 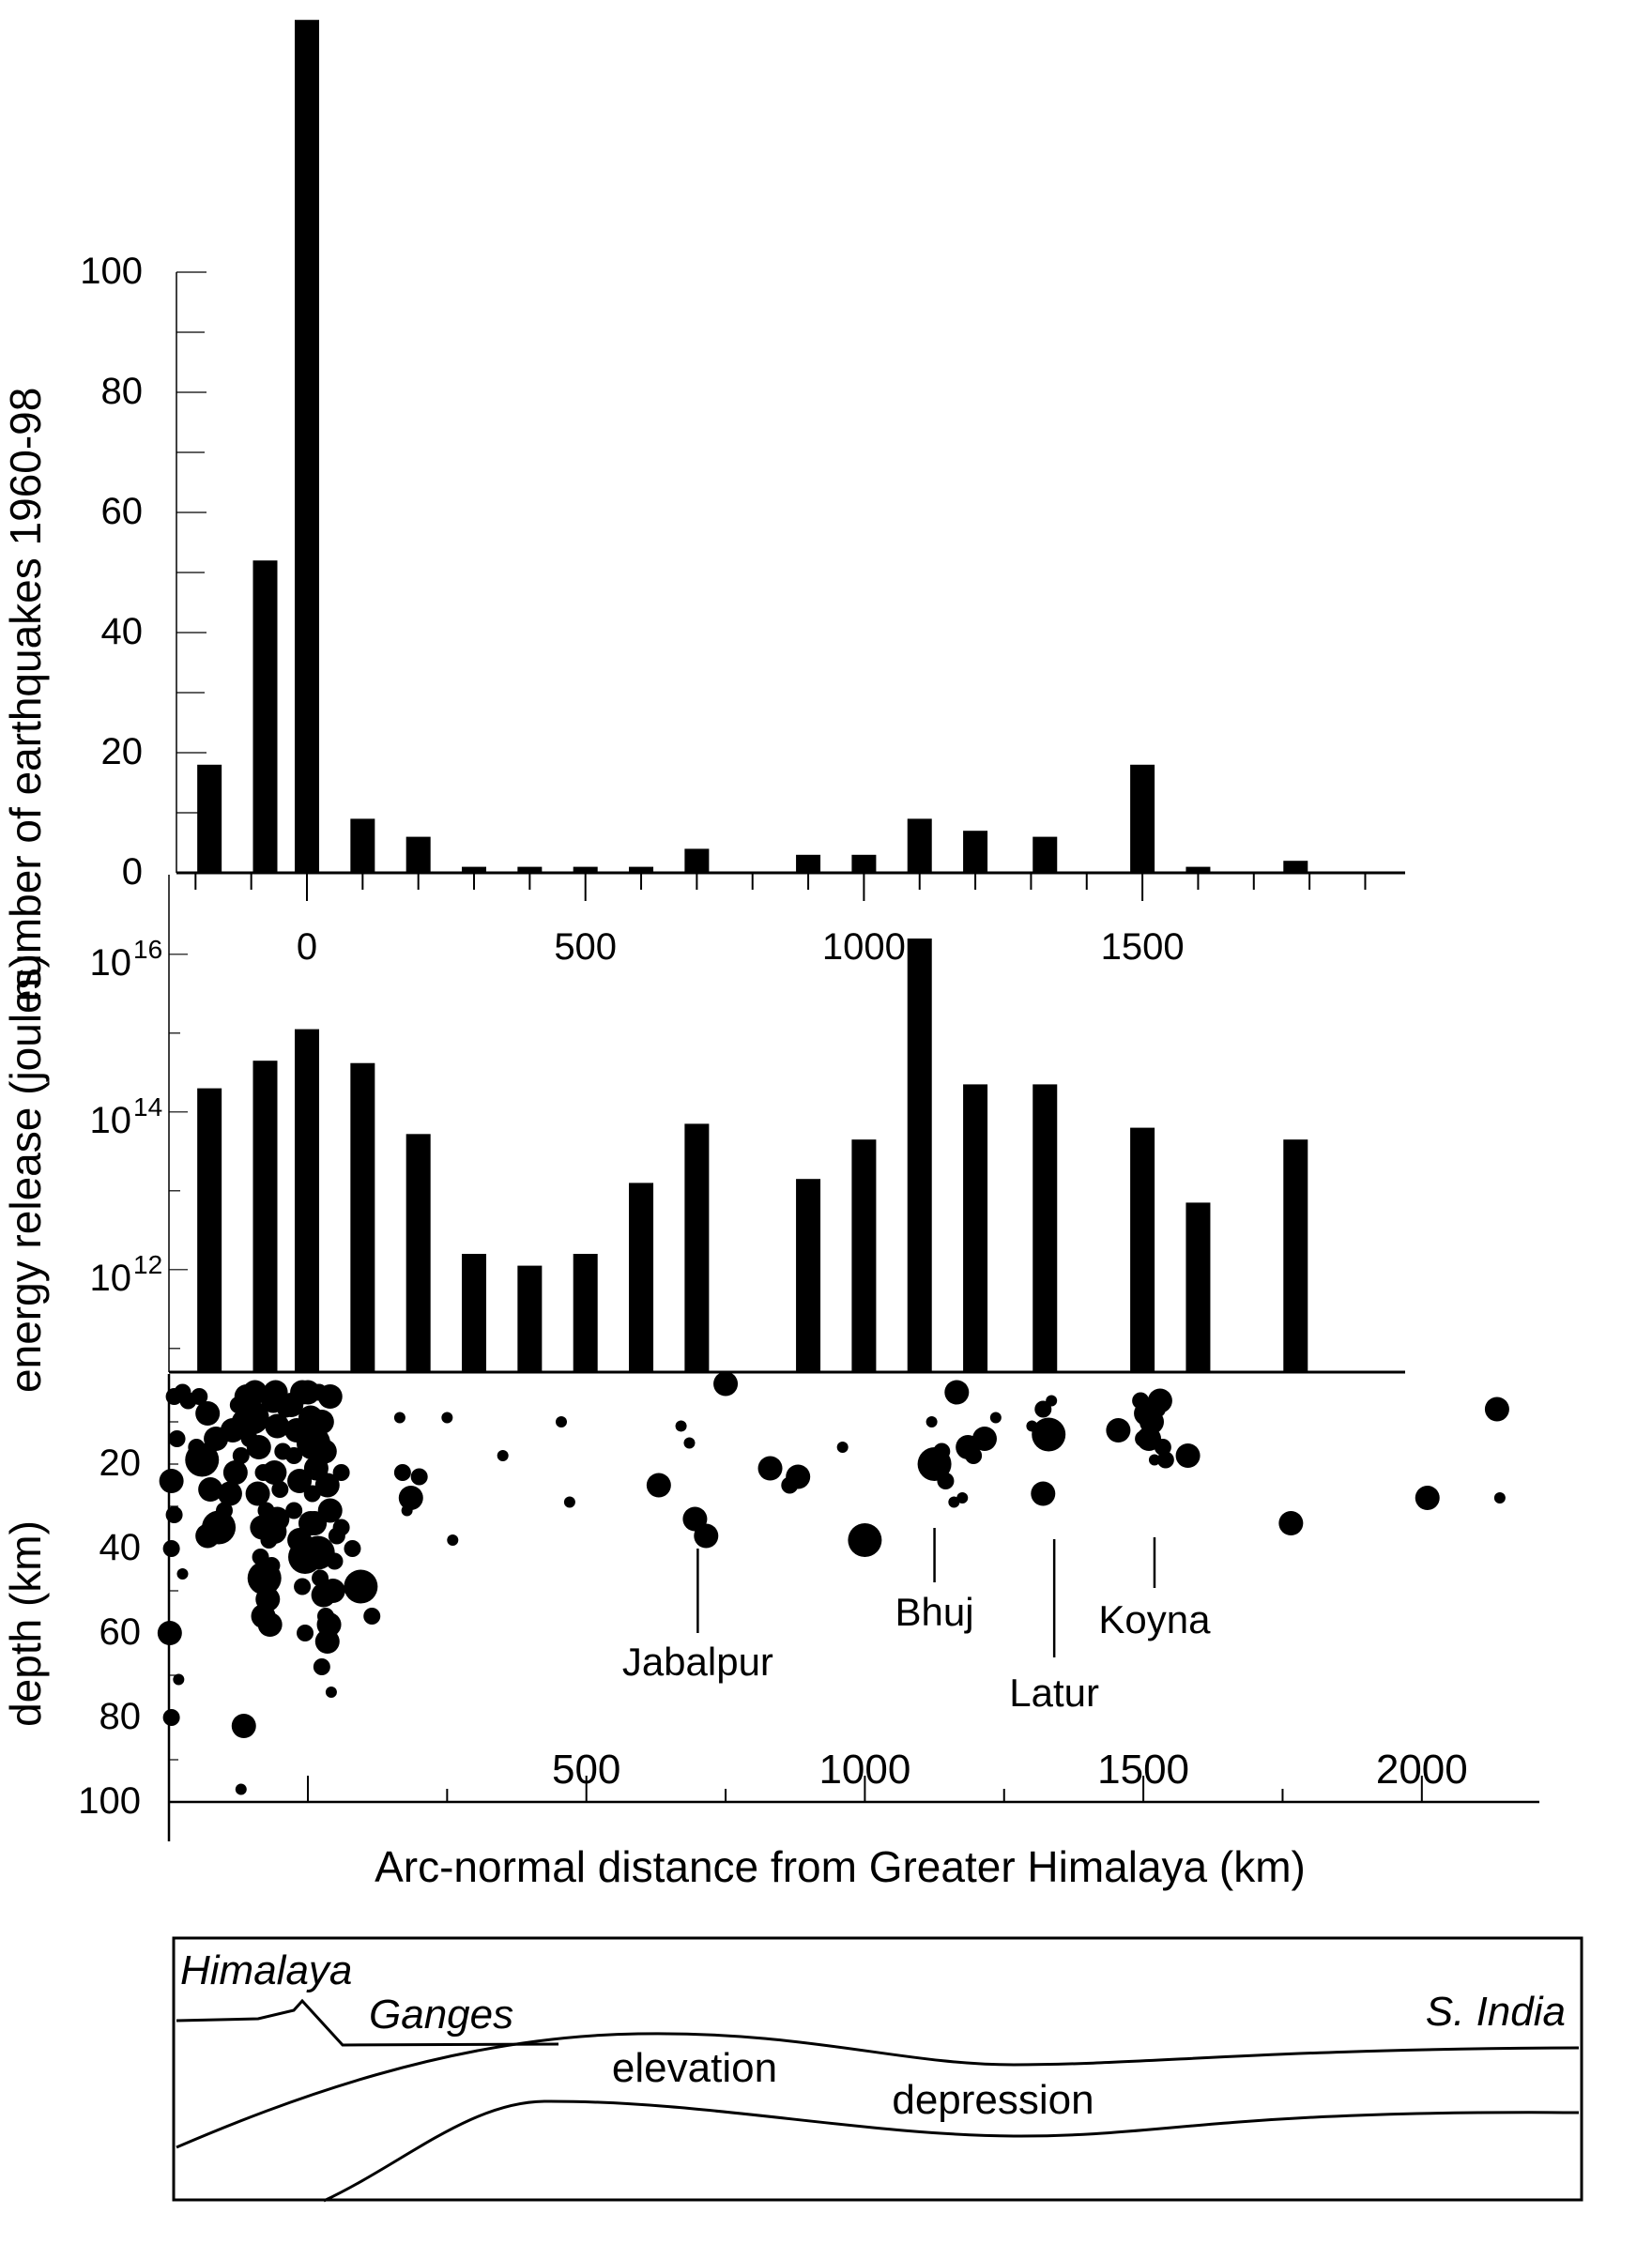 What do you see at coordinates (916, 1621) in the screenshot?
I see `place-labels: Jabalpur Bhuj Latur Koyna` at bounding box center [916, 1621].